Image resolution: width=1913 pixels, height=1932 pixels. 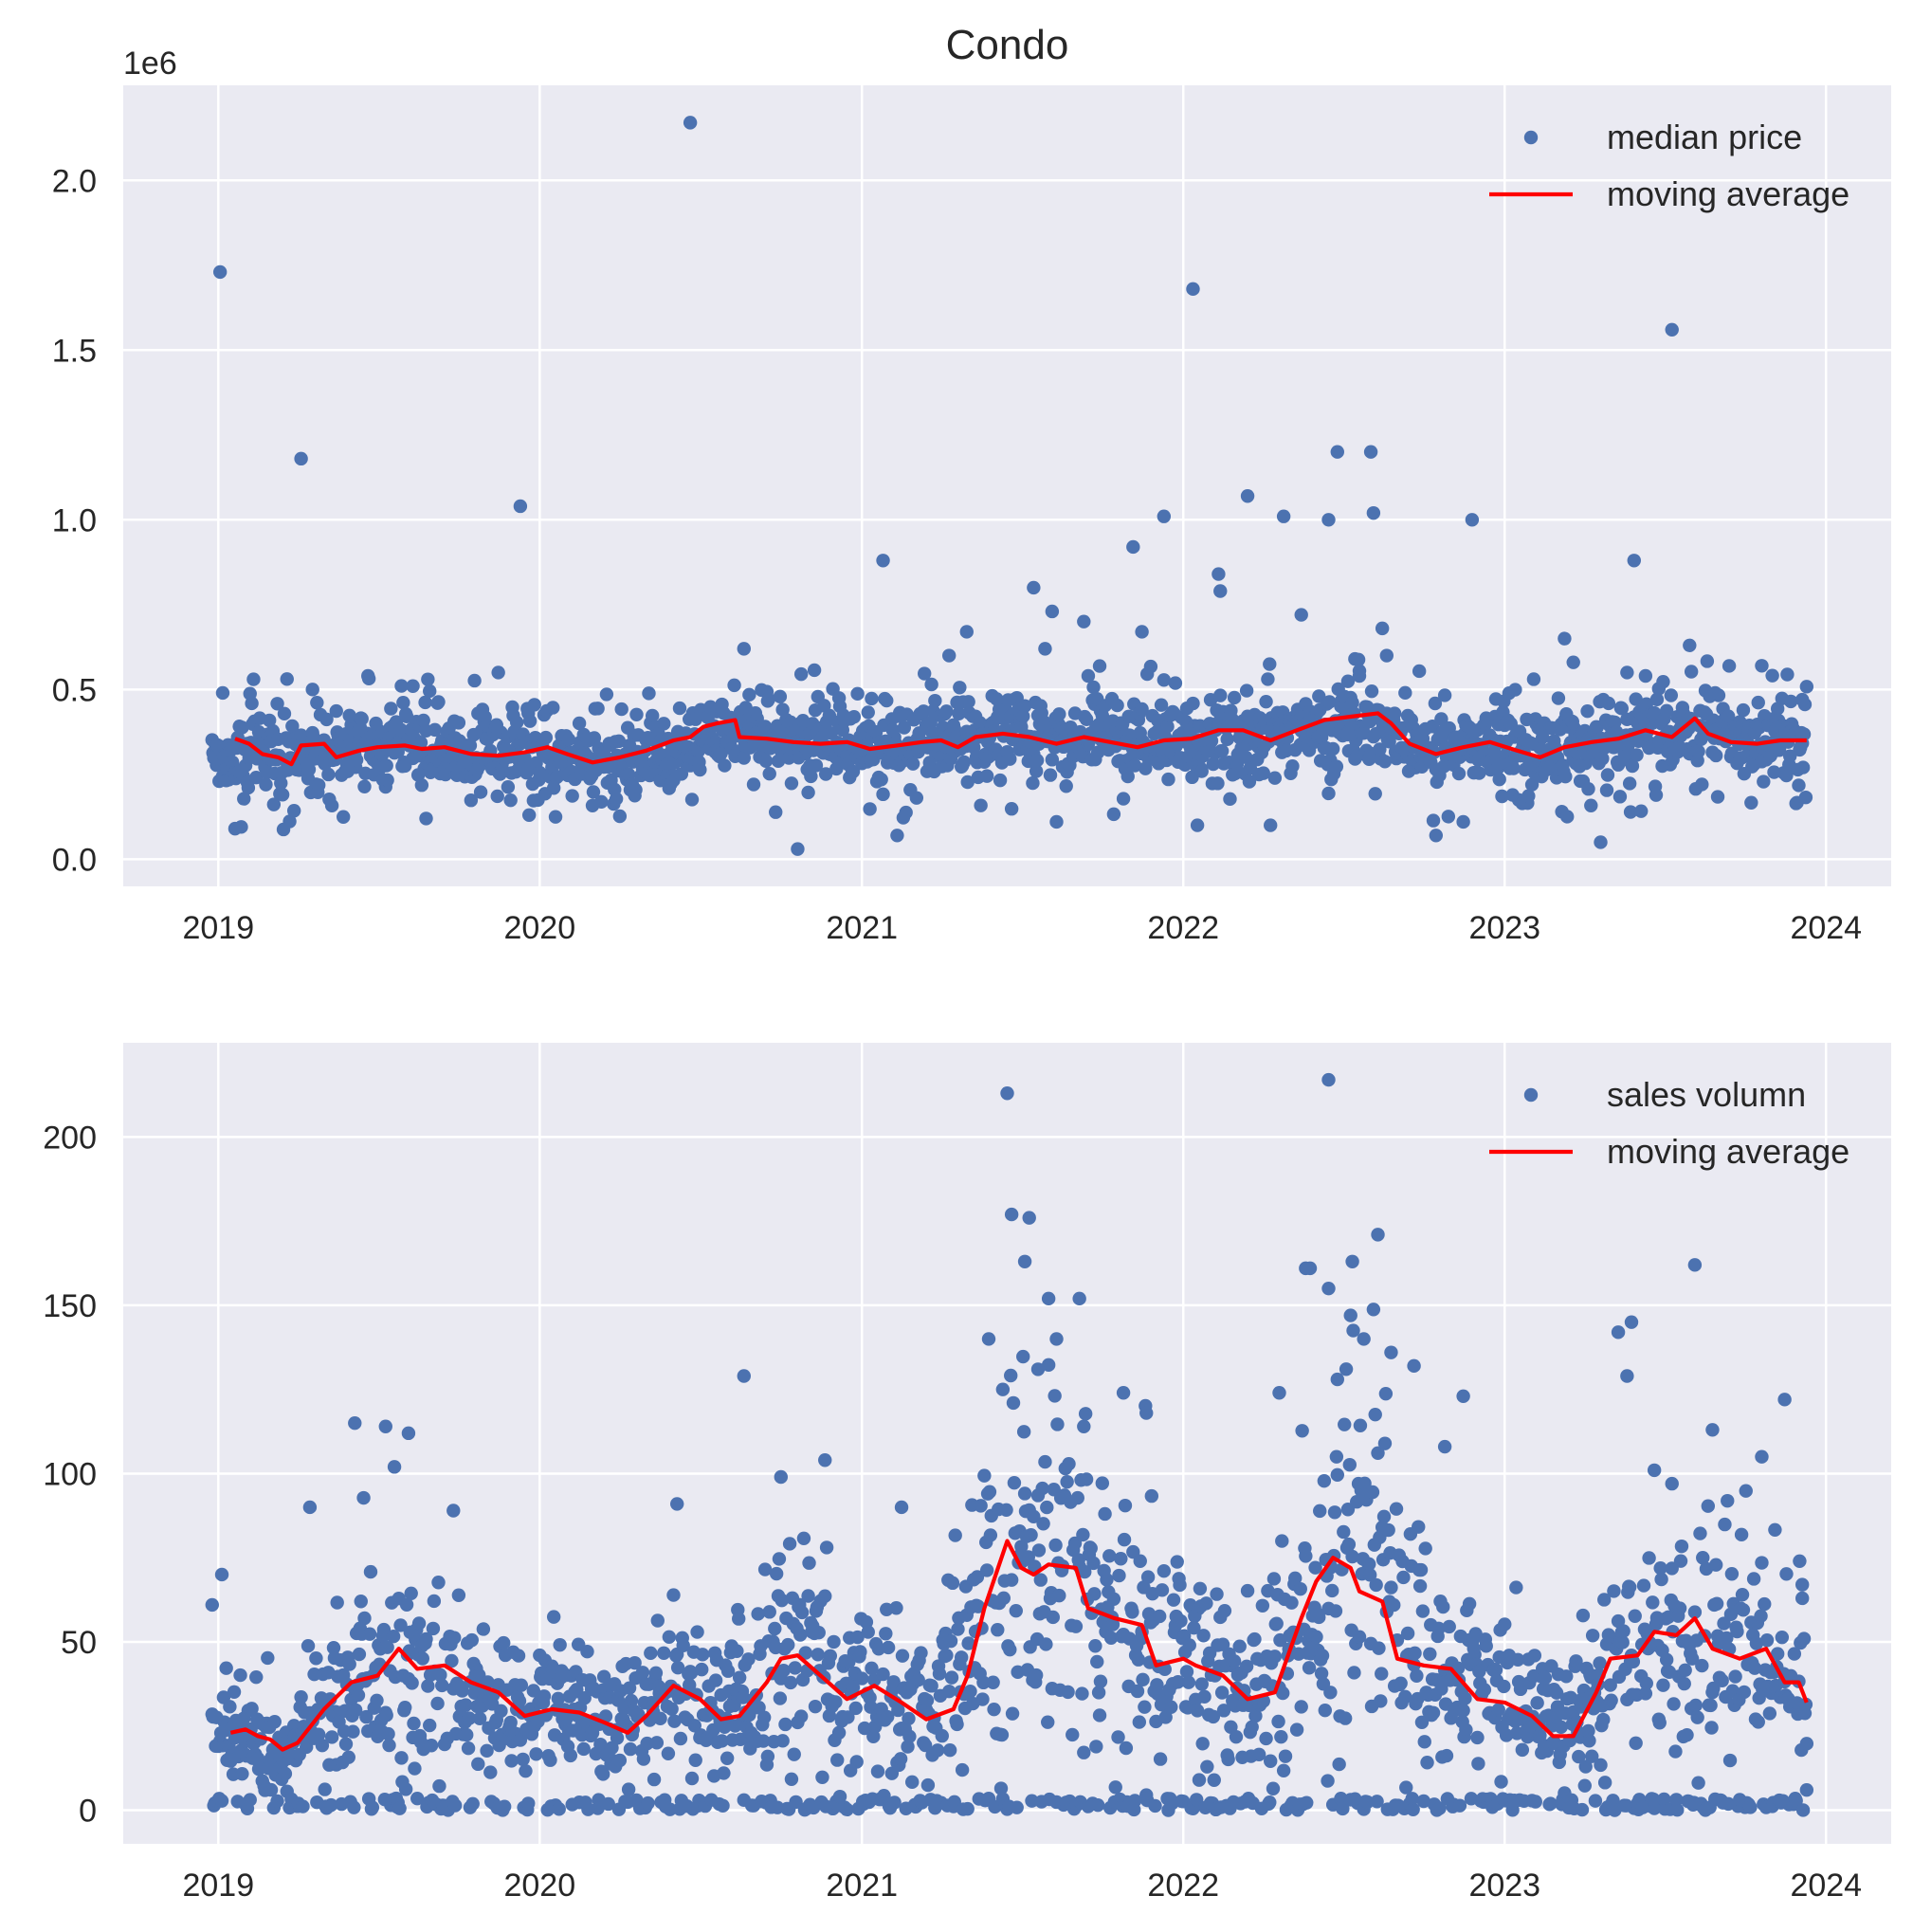 What do you see at coordinates (218, 928) in the screenshot?
I see `x-tick-label: 2019` at bounding box center [218, 928].